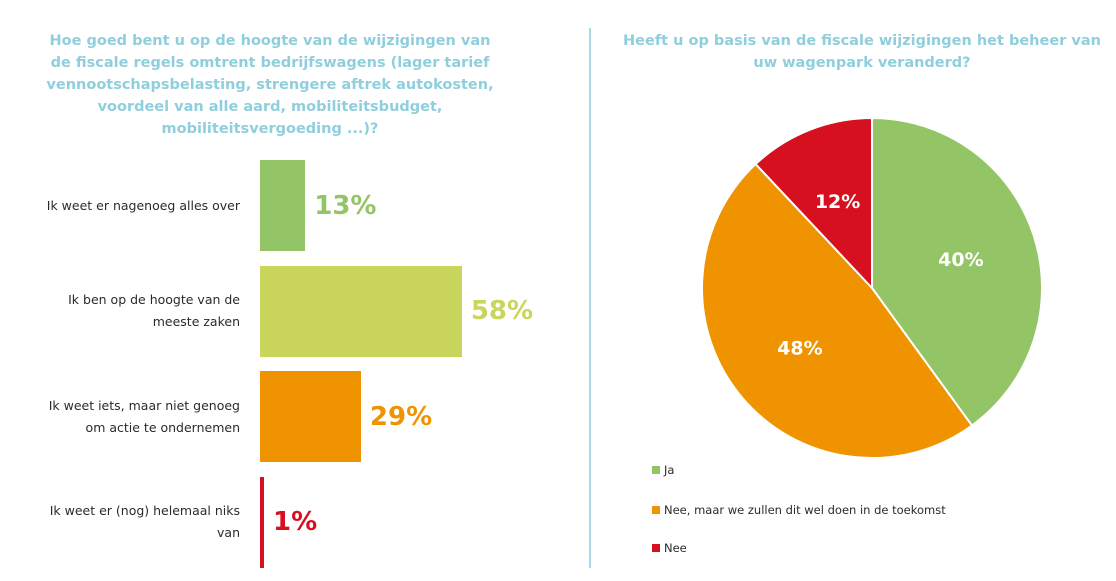 This screenshot has width=1116, height=581. I want to click on legend-label: Ja, so click(669, 470).